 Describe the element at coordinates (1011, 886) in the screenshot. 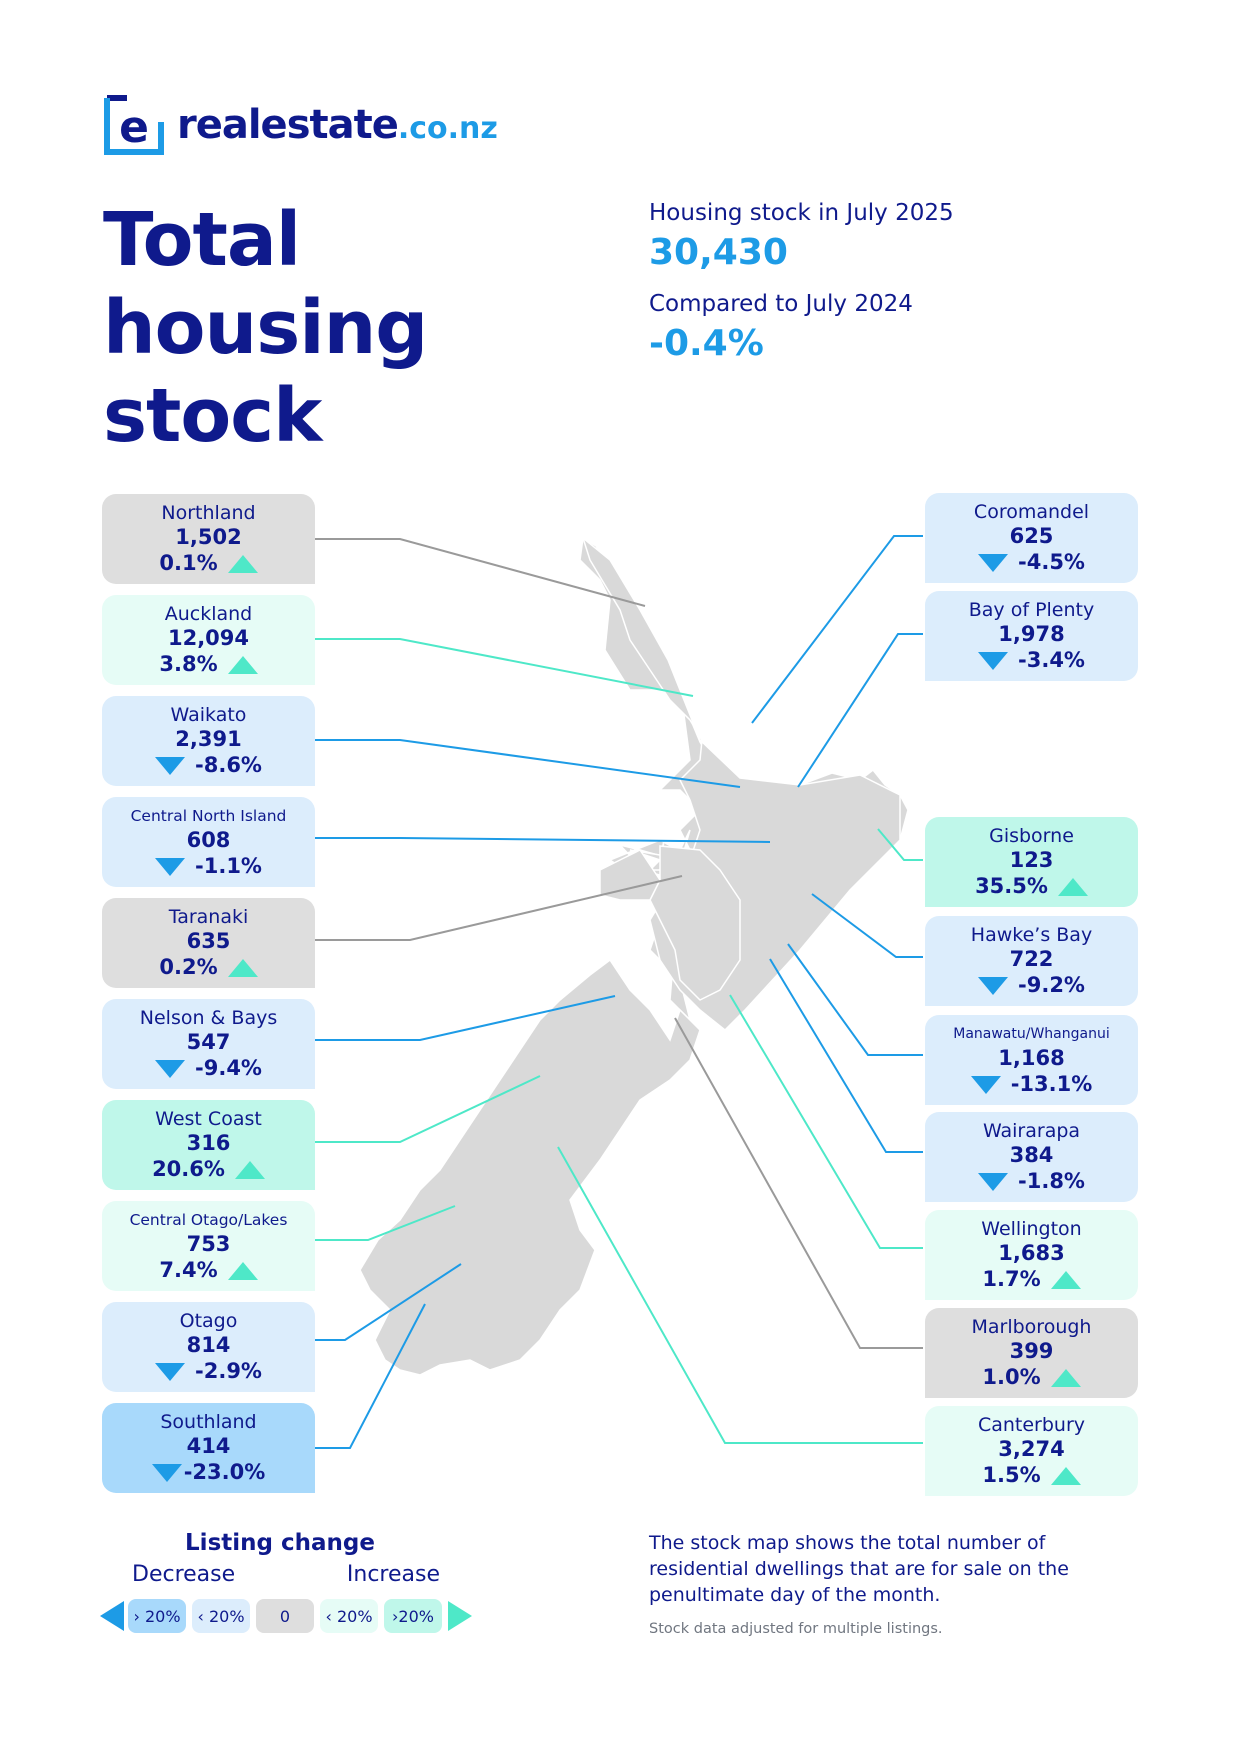

I see `region-change-value: 35.5%` at that location.